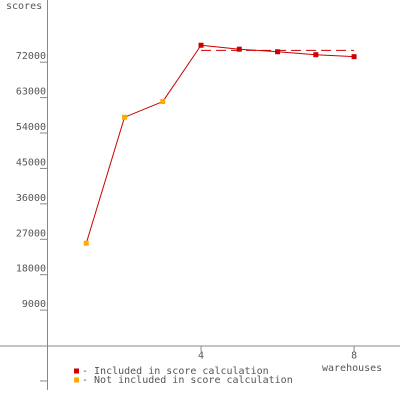 This screenshot has height=404, width=400. What do you see at coordinates (31, 127) in the screenshot?
I see `y-tick-label: 54000` at bounding box center [31, 127].